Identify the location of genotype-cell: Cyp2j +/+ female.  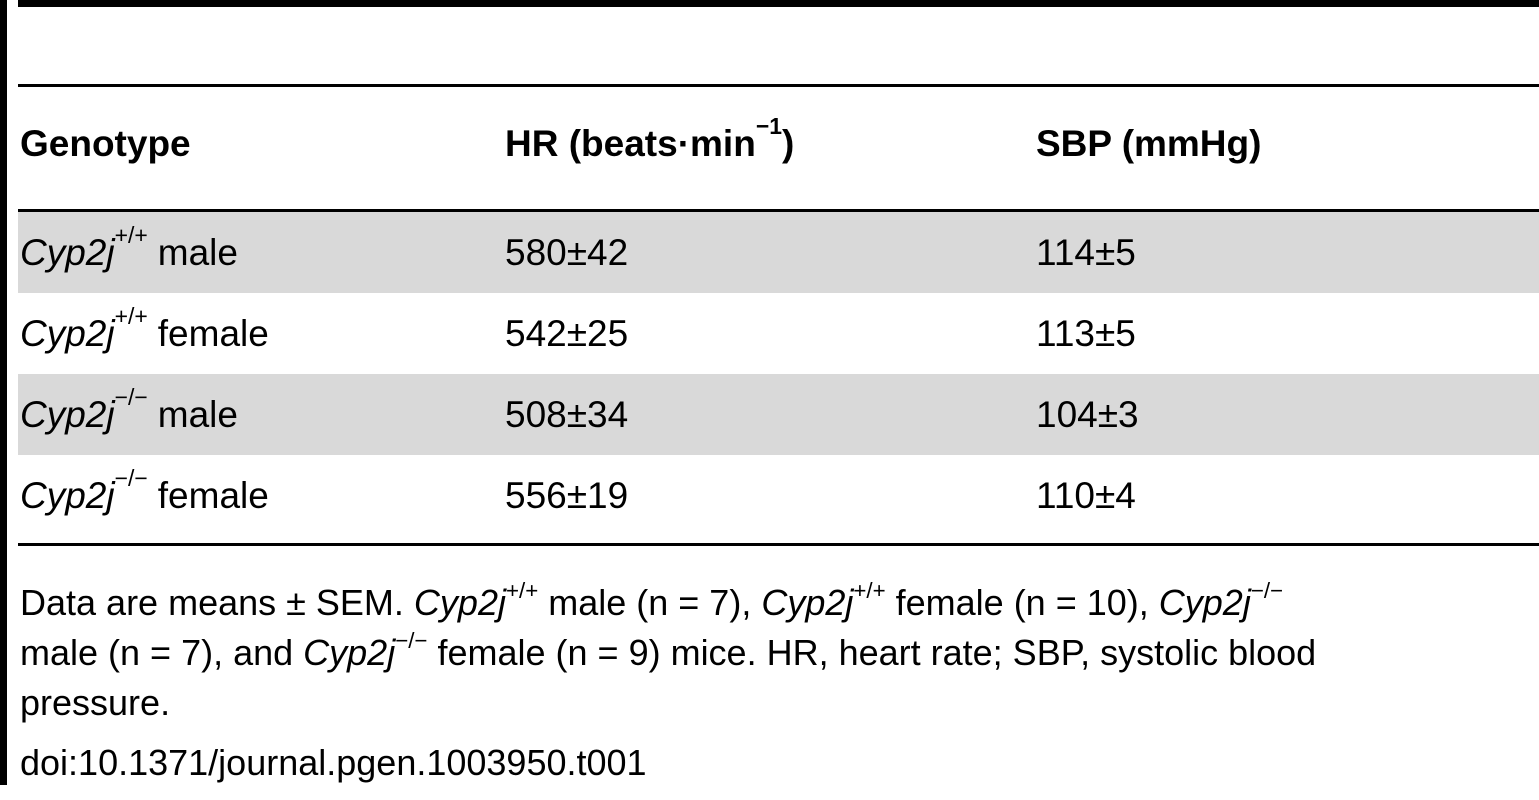
(144, 333).